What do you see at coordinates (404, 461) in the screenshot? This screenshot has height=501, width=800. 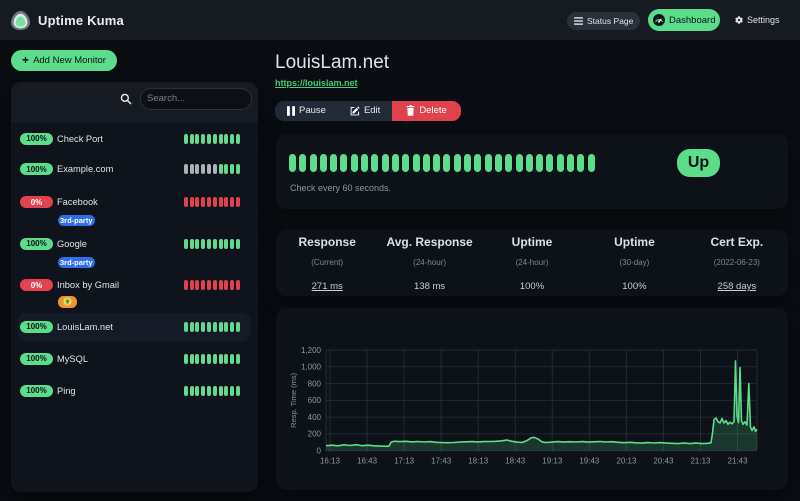 I see `svg-text: 17:13` at bounding box center [404, 461].